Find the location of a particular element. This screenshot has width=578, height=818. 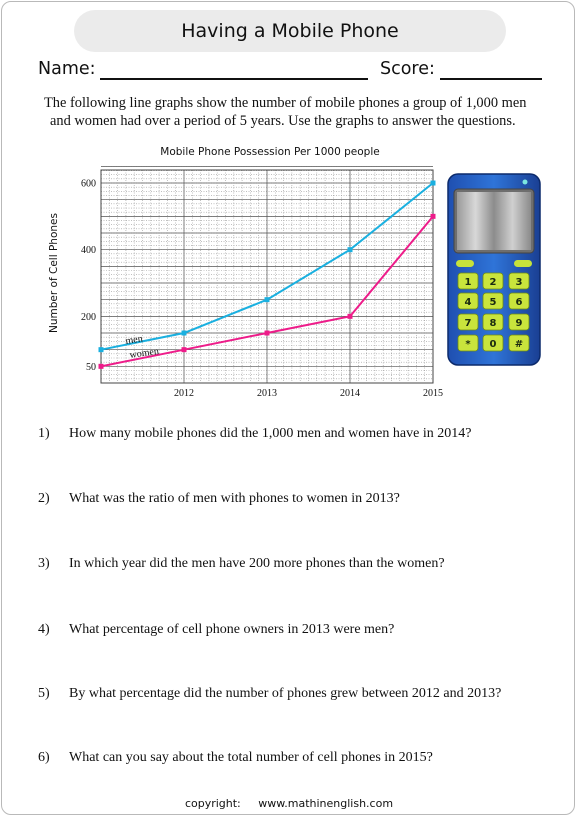

phone-key-label: 5 is located at coordinates (493, 302).